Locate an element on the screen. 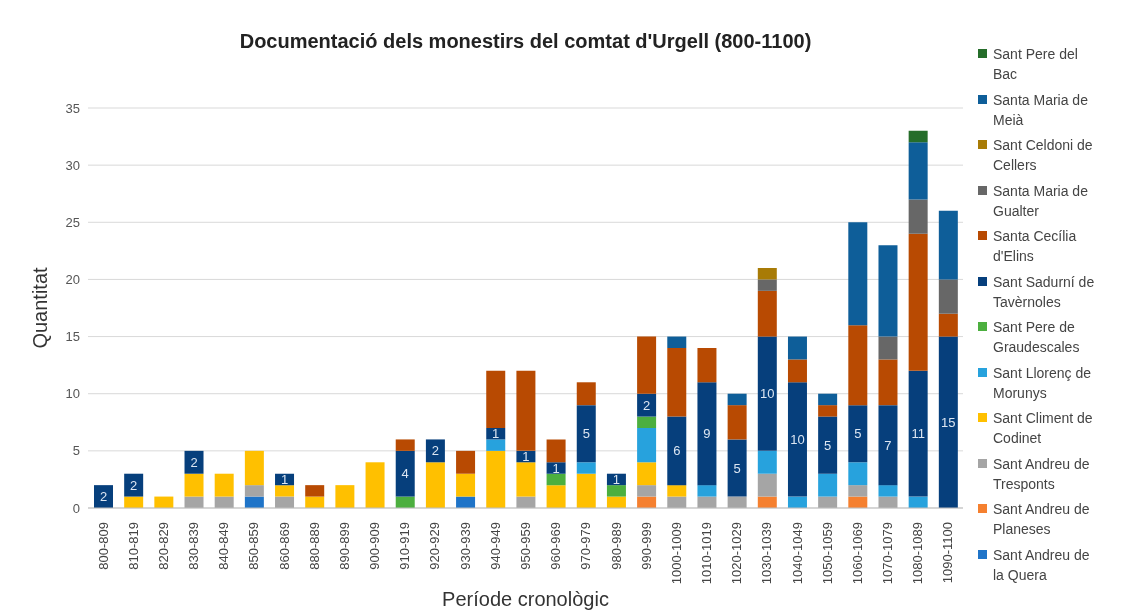  legend-label: Sant Climent de Codinet is located at coordinates (1043, 428).